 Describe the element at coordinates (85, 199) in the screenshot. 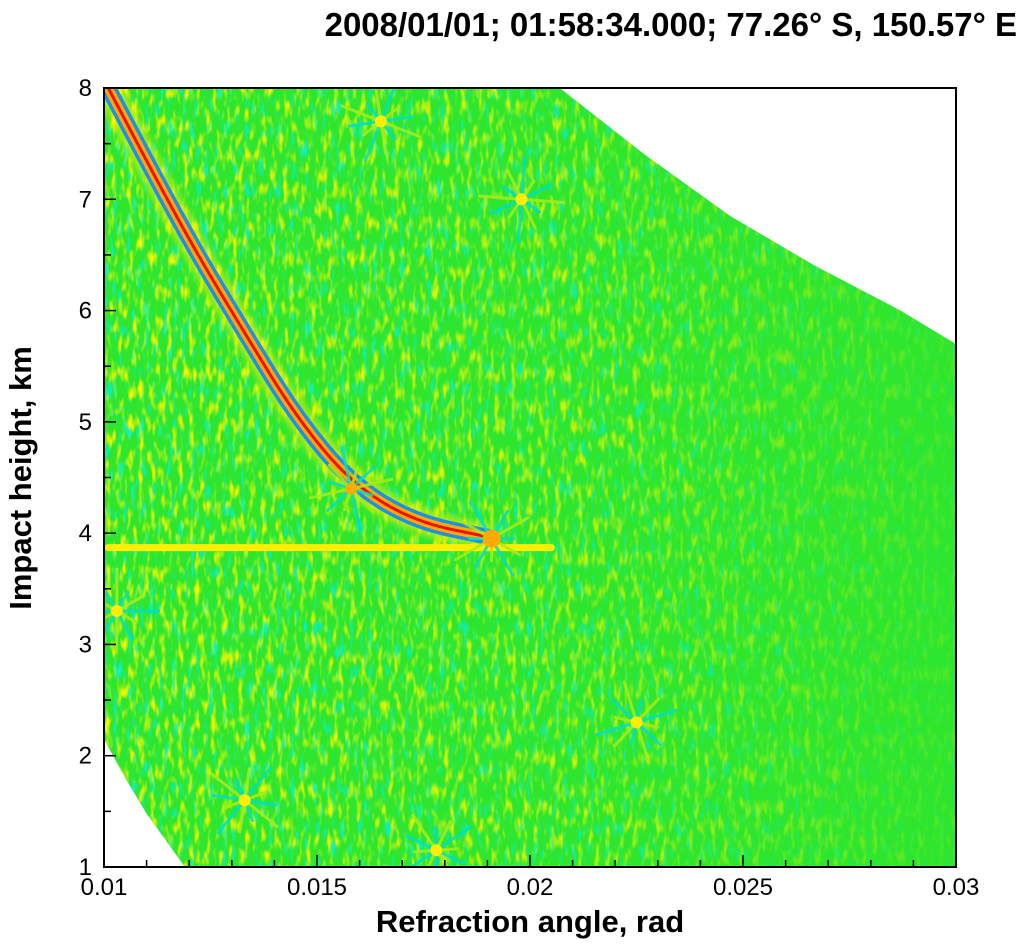

I see `y-tick-label: 7` at that location.